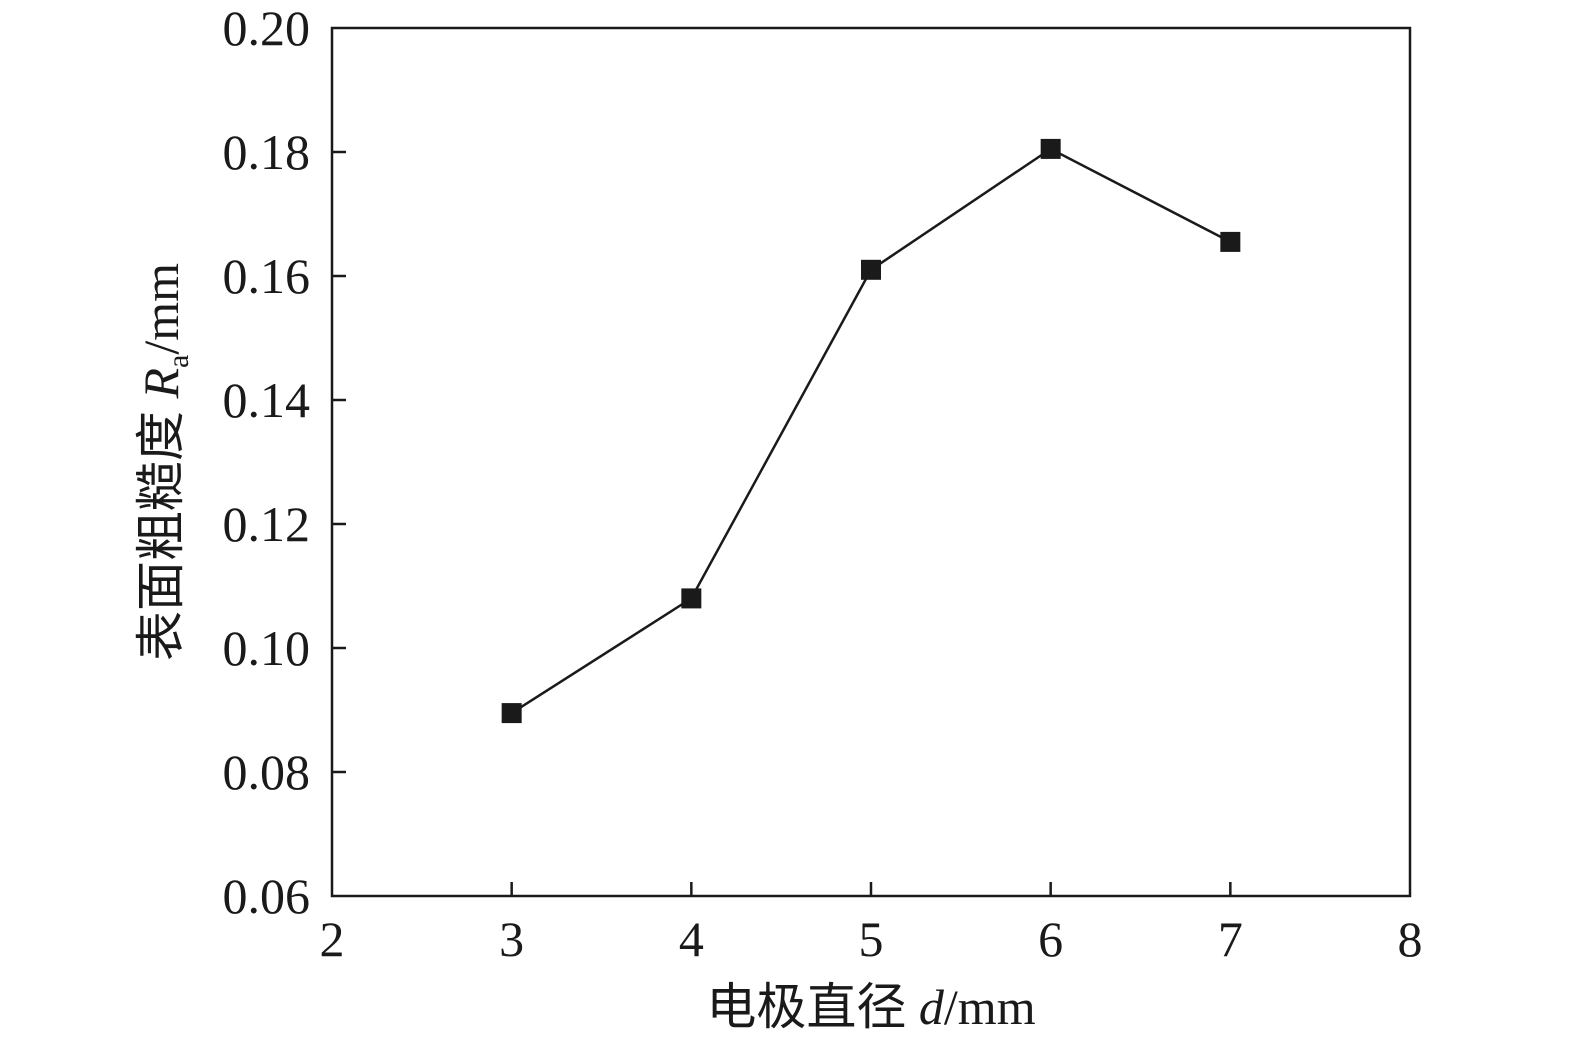  Describe the element at coordinates (511, 939) in the screenshot. I see `x-tick-label: 3` at that location.